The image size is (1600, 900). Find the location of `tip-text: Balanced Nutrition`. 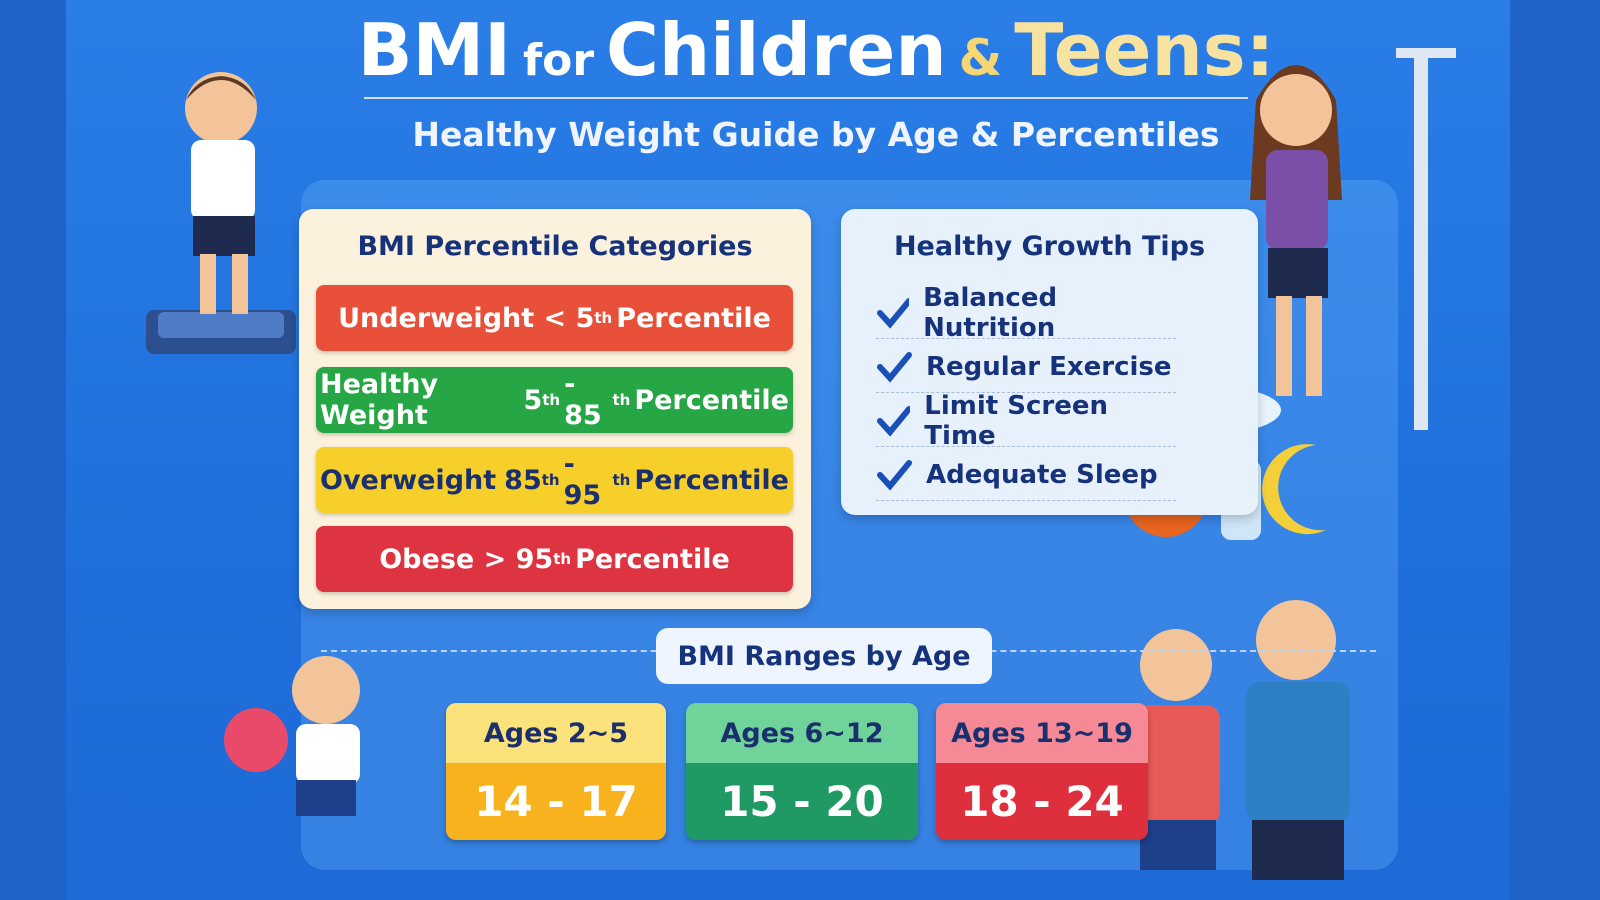

tip-text: Balanced Nutrition is located at coordinates (990, 313).